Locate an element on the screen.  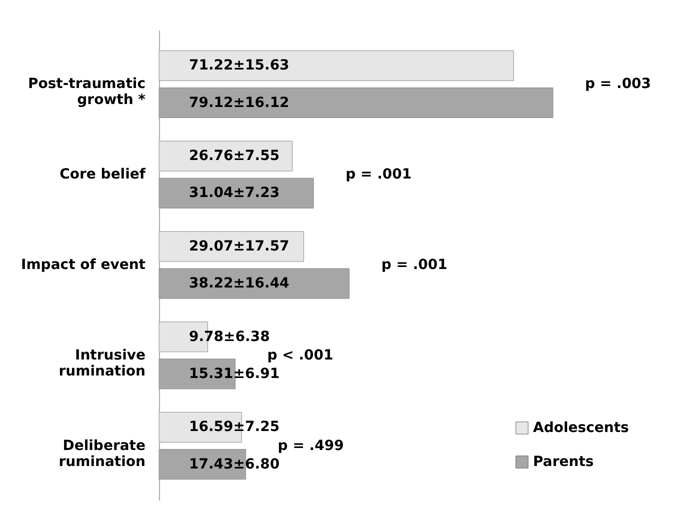
y-tick-label: Deliberate rumination is located at coordinates (102, 454).